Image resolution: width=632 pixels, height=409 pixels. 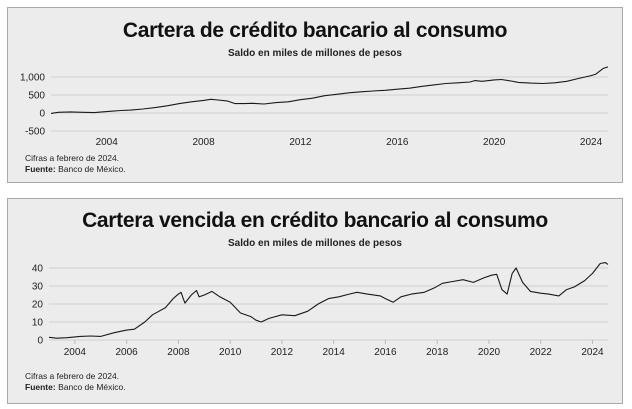 I want to click on y-tick-label: -500, so click(x=35, y=132).